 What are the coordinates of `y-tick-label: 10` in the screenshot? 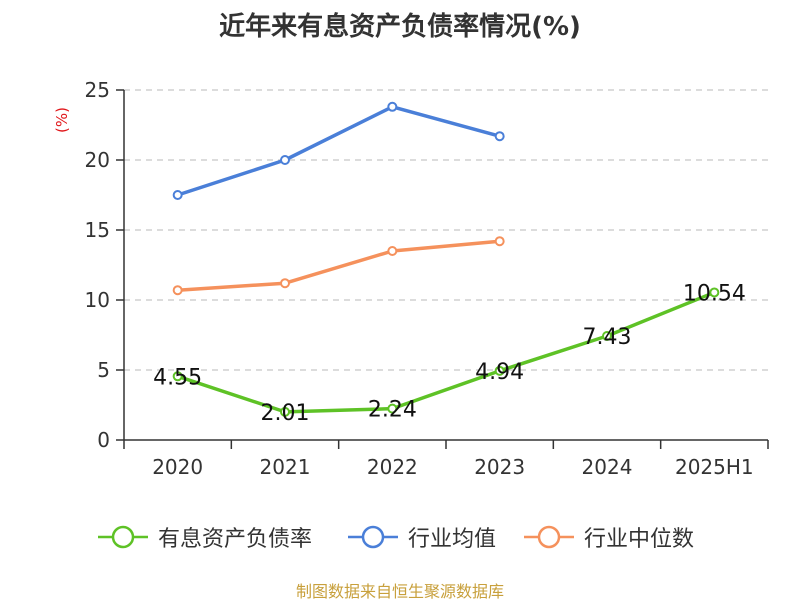 It's located at (97, 300).